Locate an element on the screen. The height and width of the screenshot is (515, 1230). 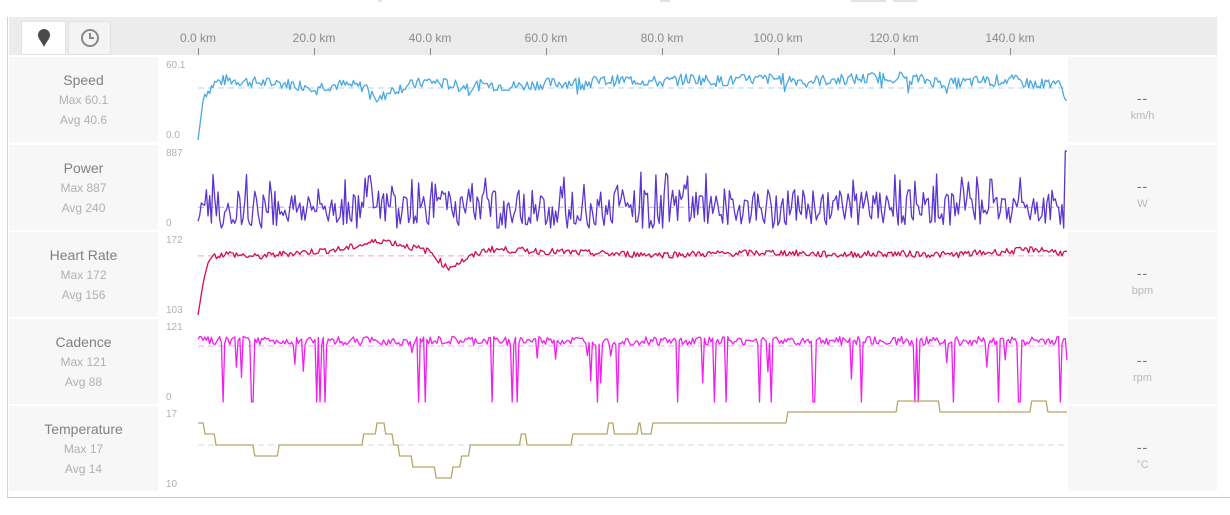
metric-summary: Heart Rate Max 172 Avg 156 is located at coordinates (83, 274).